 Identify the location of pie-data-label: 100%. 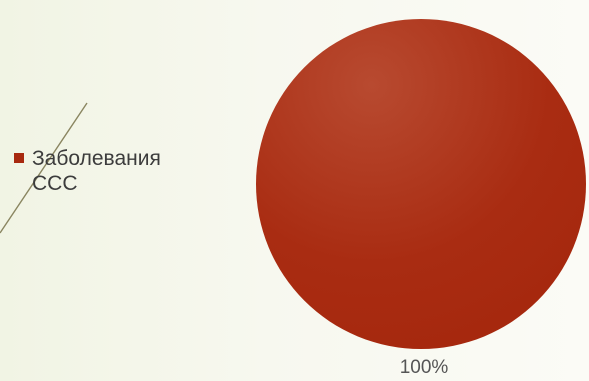
(424, 367).